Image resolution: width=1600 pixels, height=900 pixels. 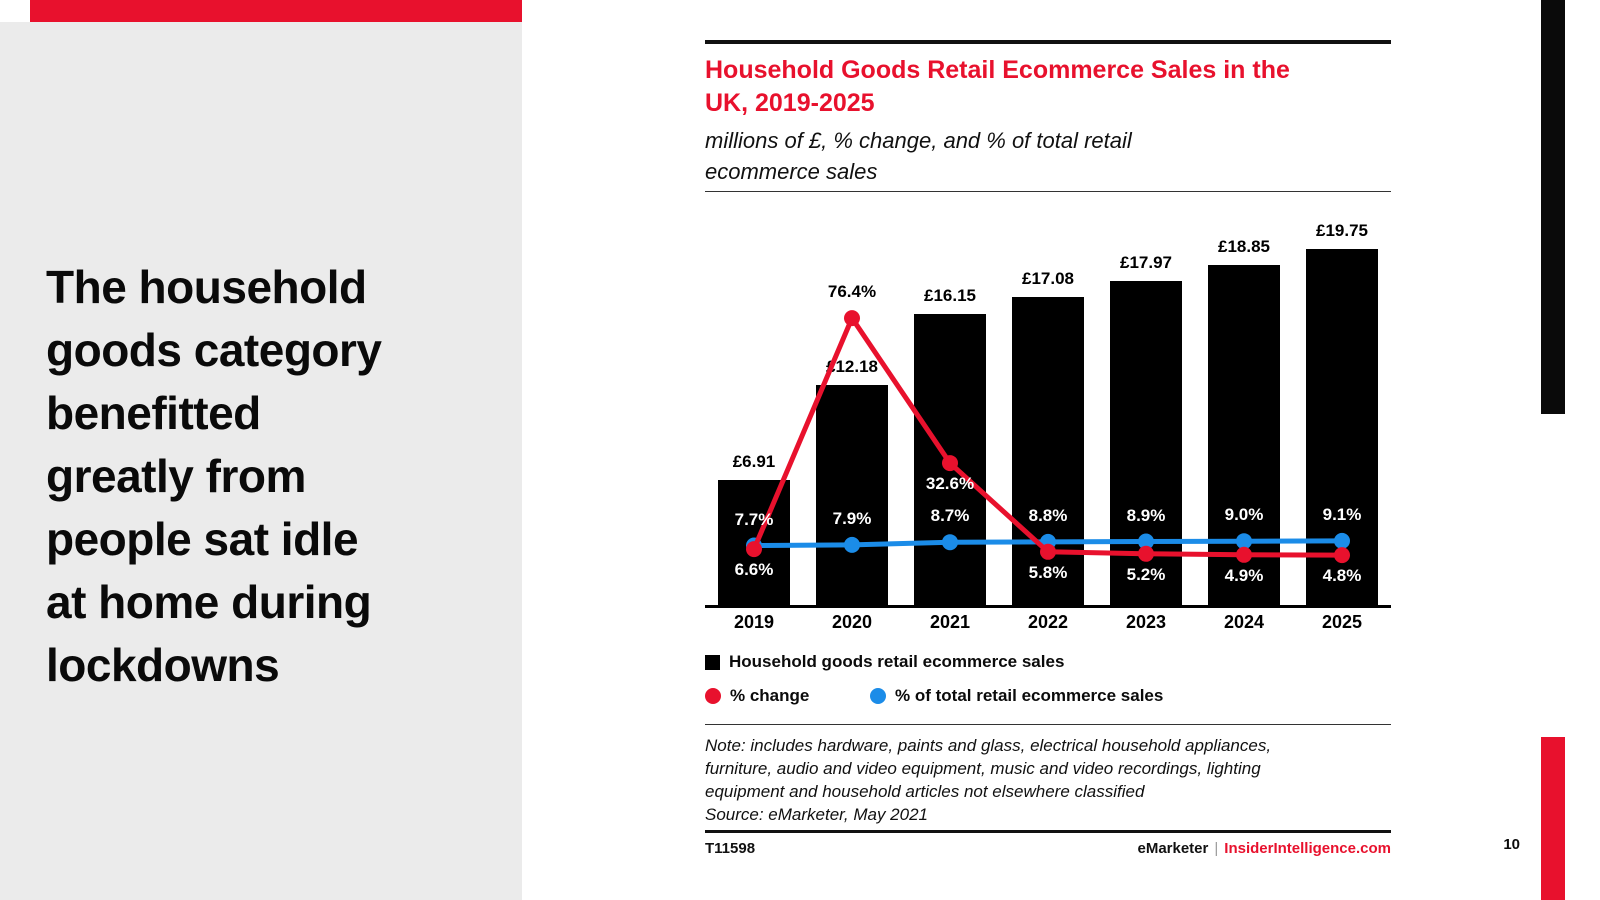 What do you see at coordinates (770, 695) in the screenshot?
I see `legend-label-pct-change: % change` at bounding box center [770, 695].